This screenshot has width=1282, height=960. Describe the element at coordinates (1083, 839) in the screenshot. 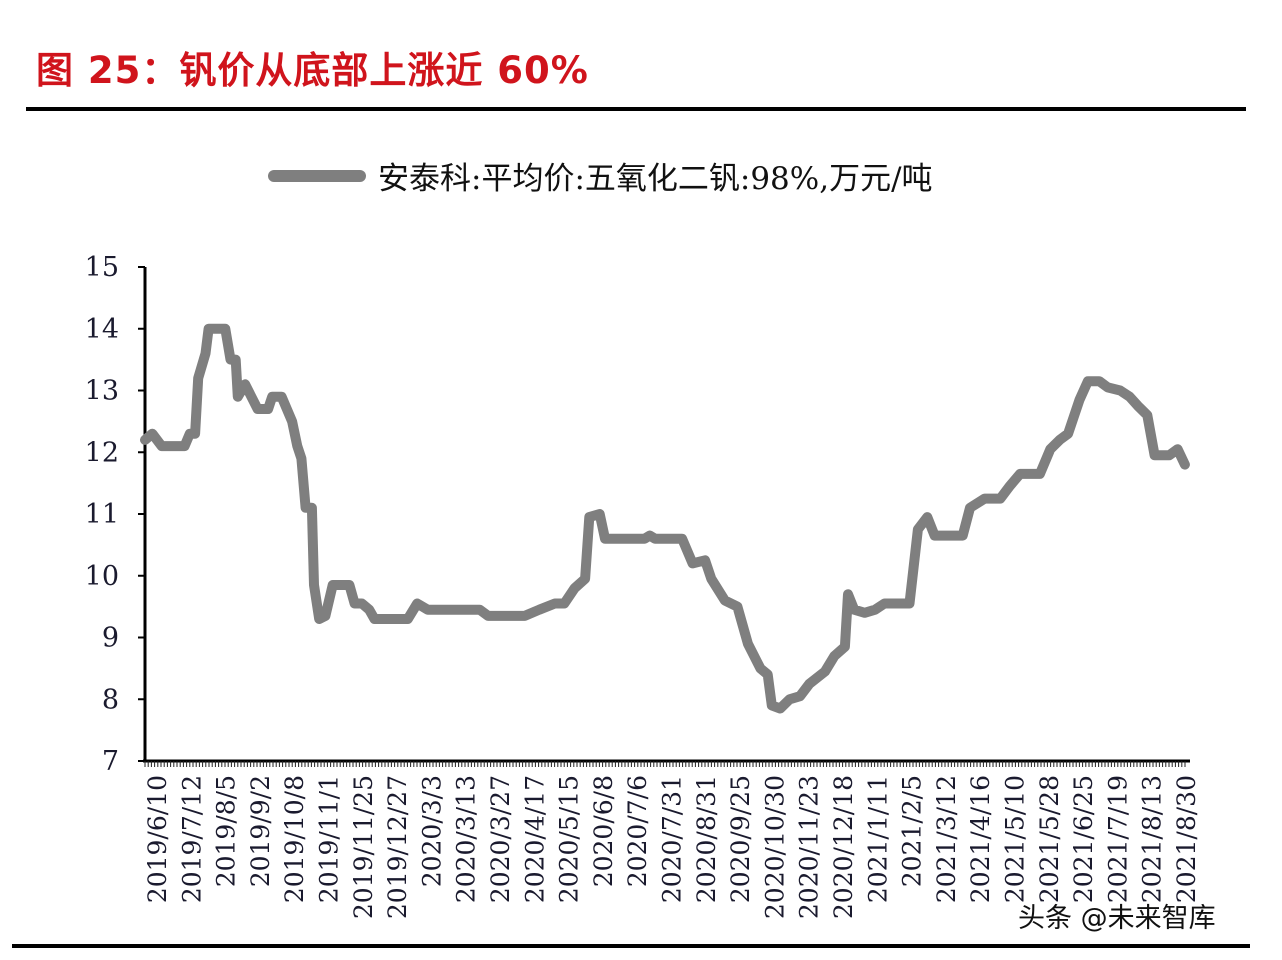

I see `x-tick-label: 2021/6/25` at that location.